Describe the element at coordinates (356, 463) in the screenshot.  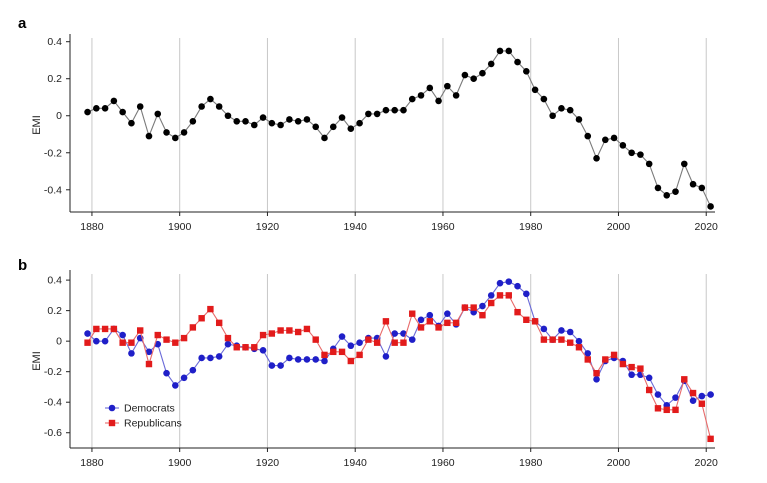
I see `x-tick-label: 1940` at that location.